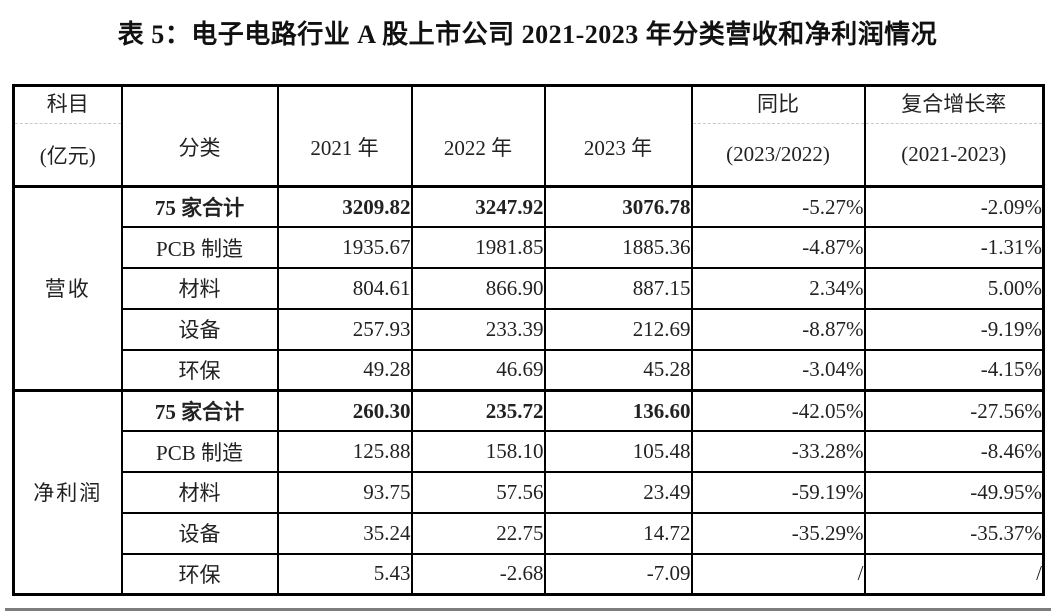 The width and height of the screenshot is (1055, 616). Describe the element at coordinates (954, 248) in the screenshot. I see `cell-cagr: -1.31%` at that location.